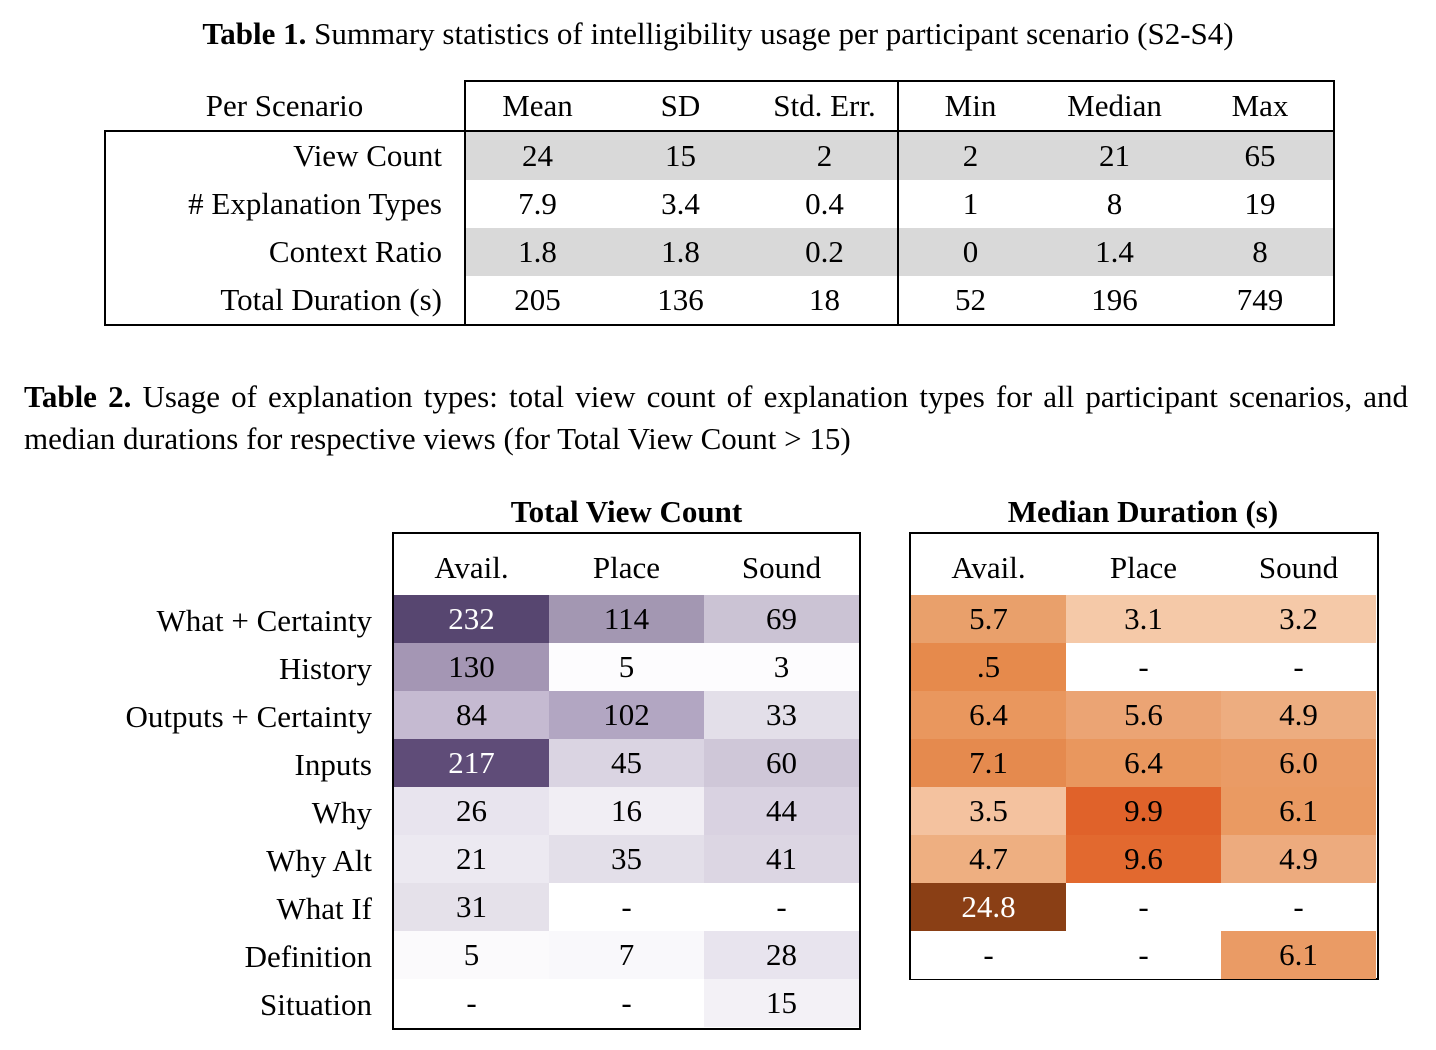 The width and height of the screenshot is (1436, 1050). I want to click on row-label: History, so click(325, 668).